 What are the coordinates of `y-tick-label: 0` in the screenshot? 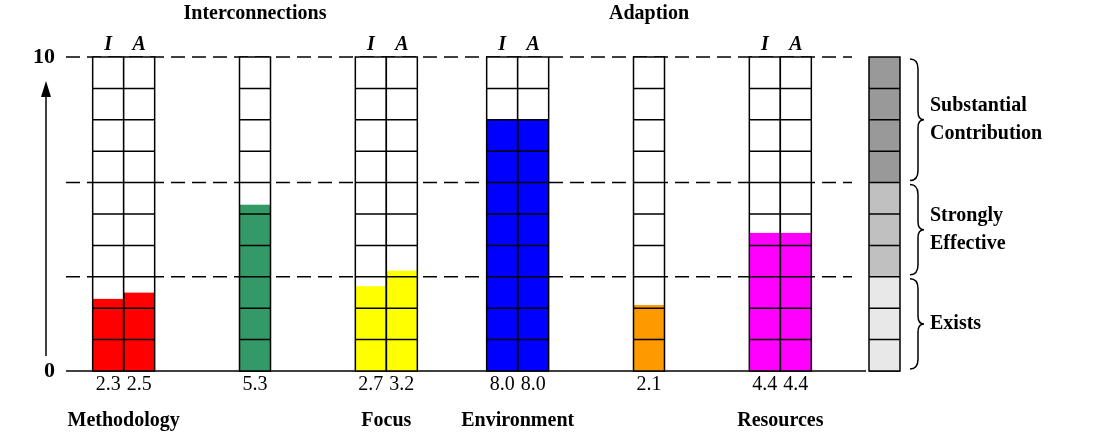 It's located at (49, 369).